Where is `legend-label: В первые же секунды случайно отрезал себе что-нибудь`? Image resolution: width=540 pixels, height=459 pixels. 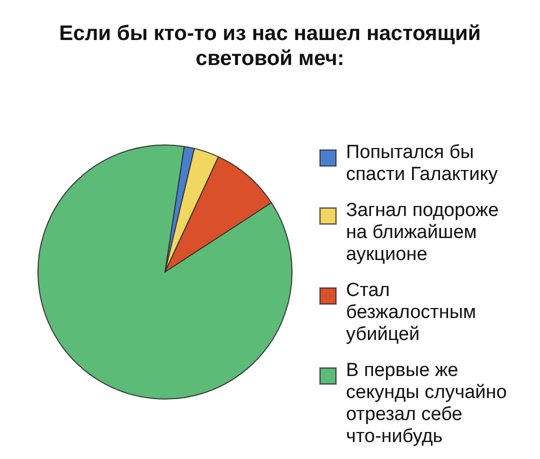 legend-label: В первые же секунды случайно отрезал себе что-нибудь is located at coordinates (426, 403).